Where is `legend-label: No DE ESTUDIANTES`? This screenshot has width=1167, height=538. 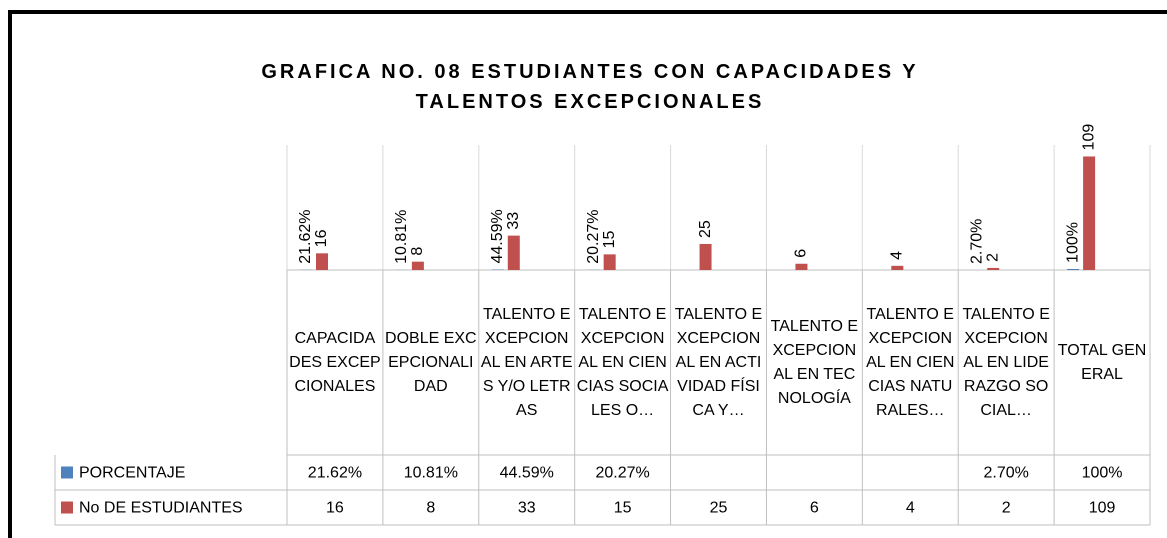
legend-label: No DE ESTUDIANTES is located at coordinates (161, 508).